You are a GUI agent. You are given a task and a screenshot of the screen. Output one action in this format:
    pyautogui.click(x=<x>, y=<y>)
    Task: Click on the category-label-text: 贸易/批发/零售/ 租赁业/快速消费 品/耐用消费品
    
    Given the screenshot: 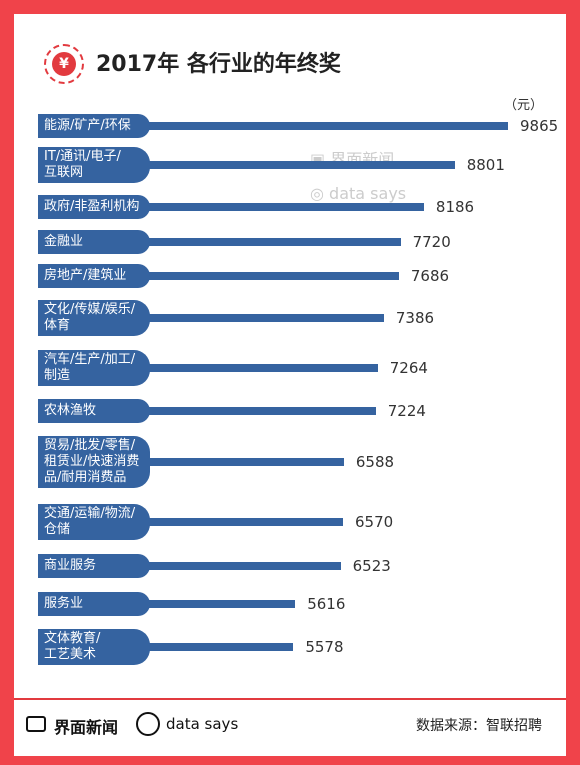 What is the action you would take?
    pyautogui.click(x=92, y=461)
    